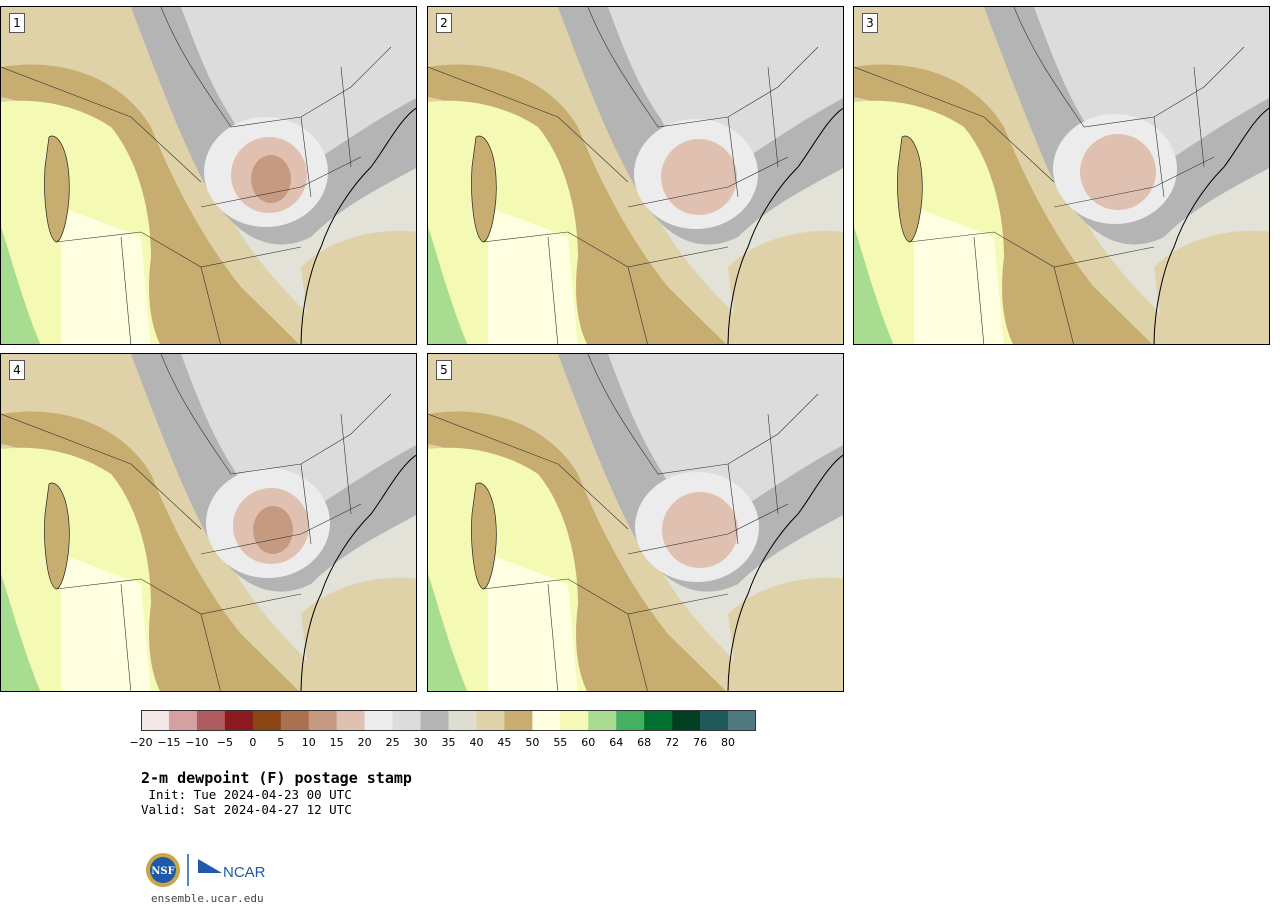  What do you see at coordinates (476, 742) in the screenshot?
I see `colorbar-tick-label: 40` at bounding box center [476, 742].